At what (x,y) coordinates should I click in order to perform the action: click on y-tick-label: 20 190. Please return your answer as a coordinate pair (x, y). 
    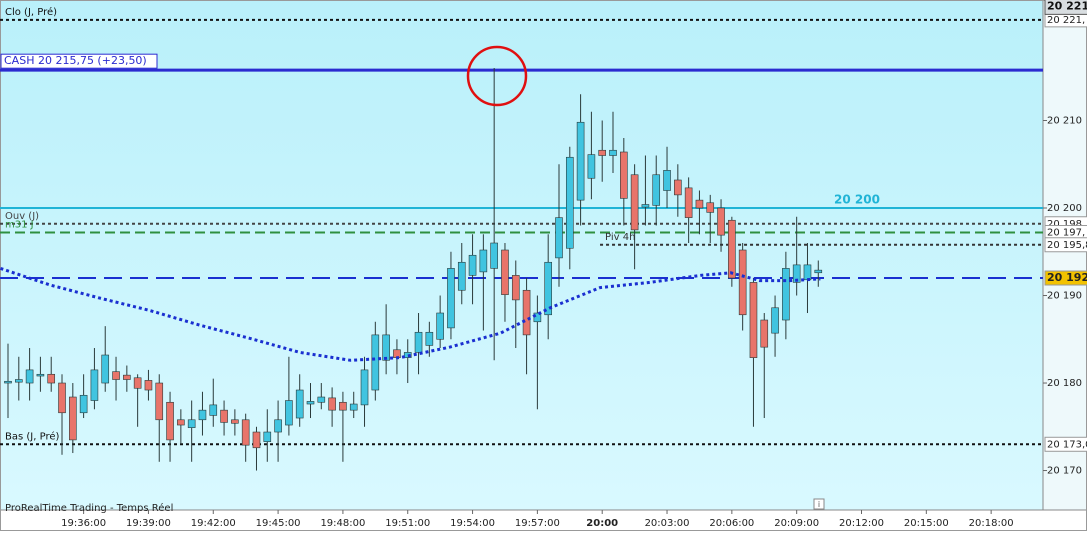
    Looking at the image, I should click on (1064, 296).